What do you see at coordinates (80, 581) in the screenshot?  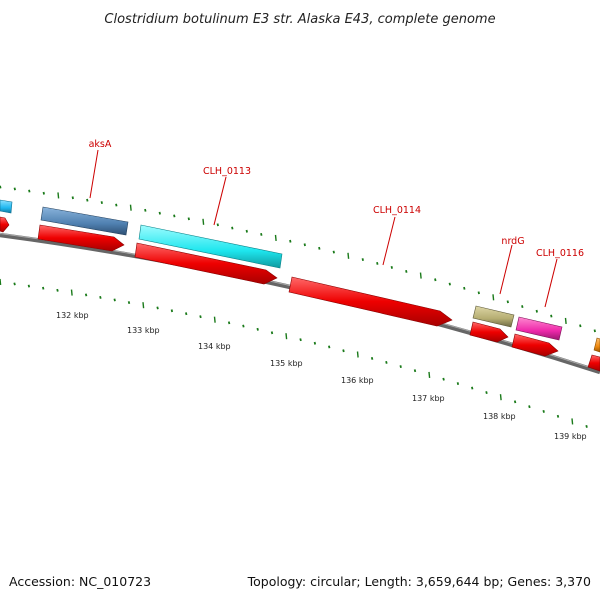 I see `accession-text: Accession: NC_010723` at bounding box center [80, 581].